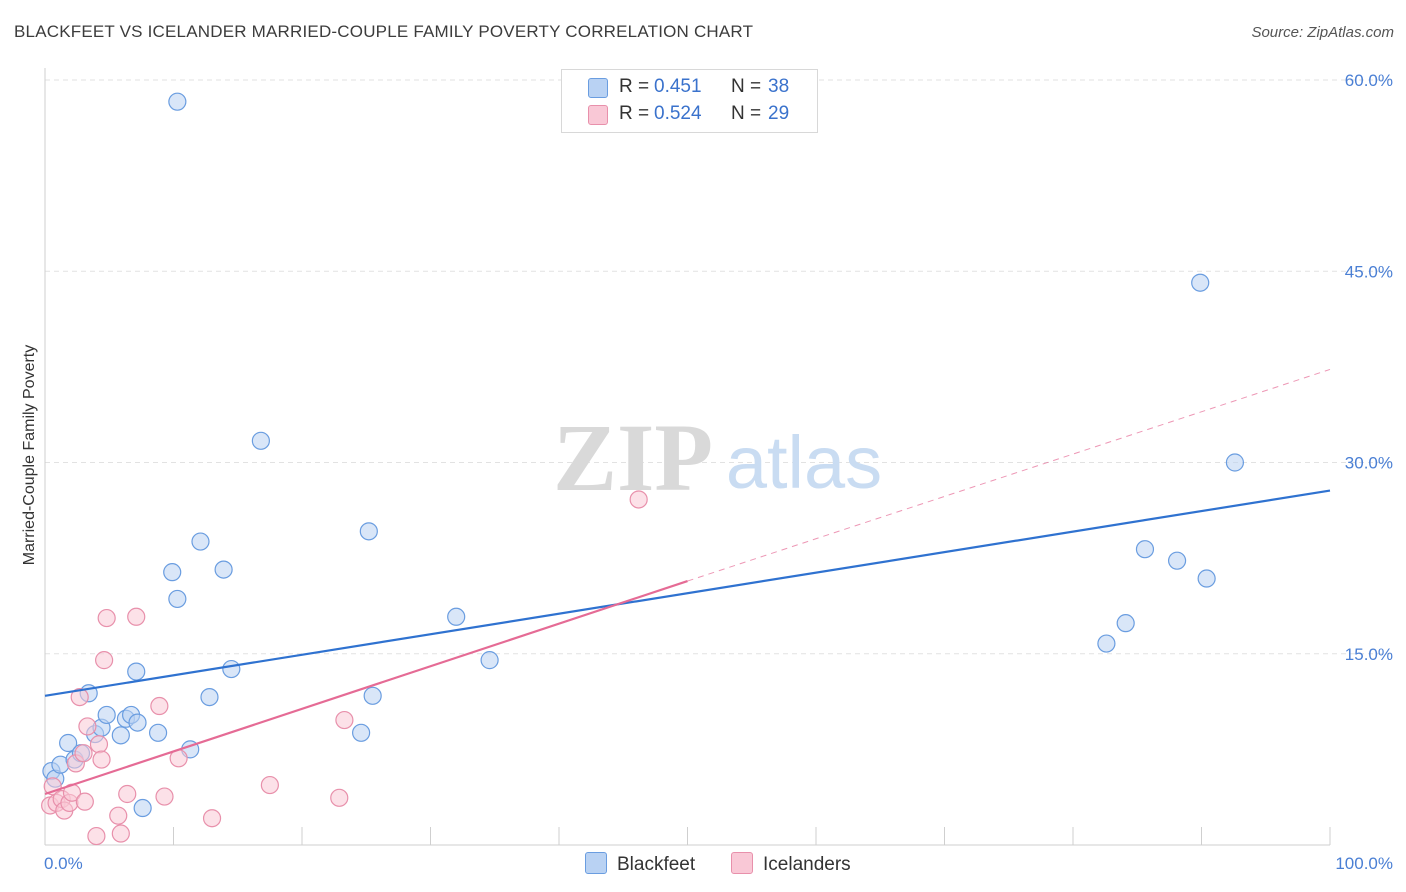 This screenshot has height=892, width=1406. What do you see at coordinates (1369, 271) in the screenshot?
I see `y-tick-label: 45.0%` at bounding box center [1369, 271].